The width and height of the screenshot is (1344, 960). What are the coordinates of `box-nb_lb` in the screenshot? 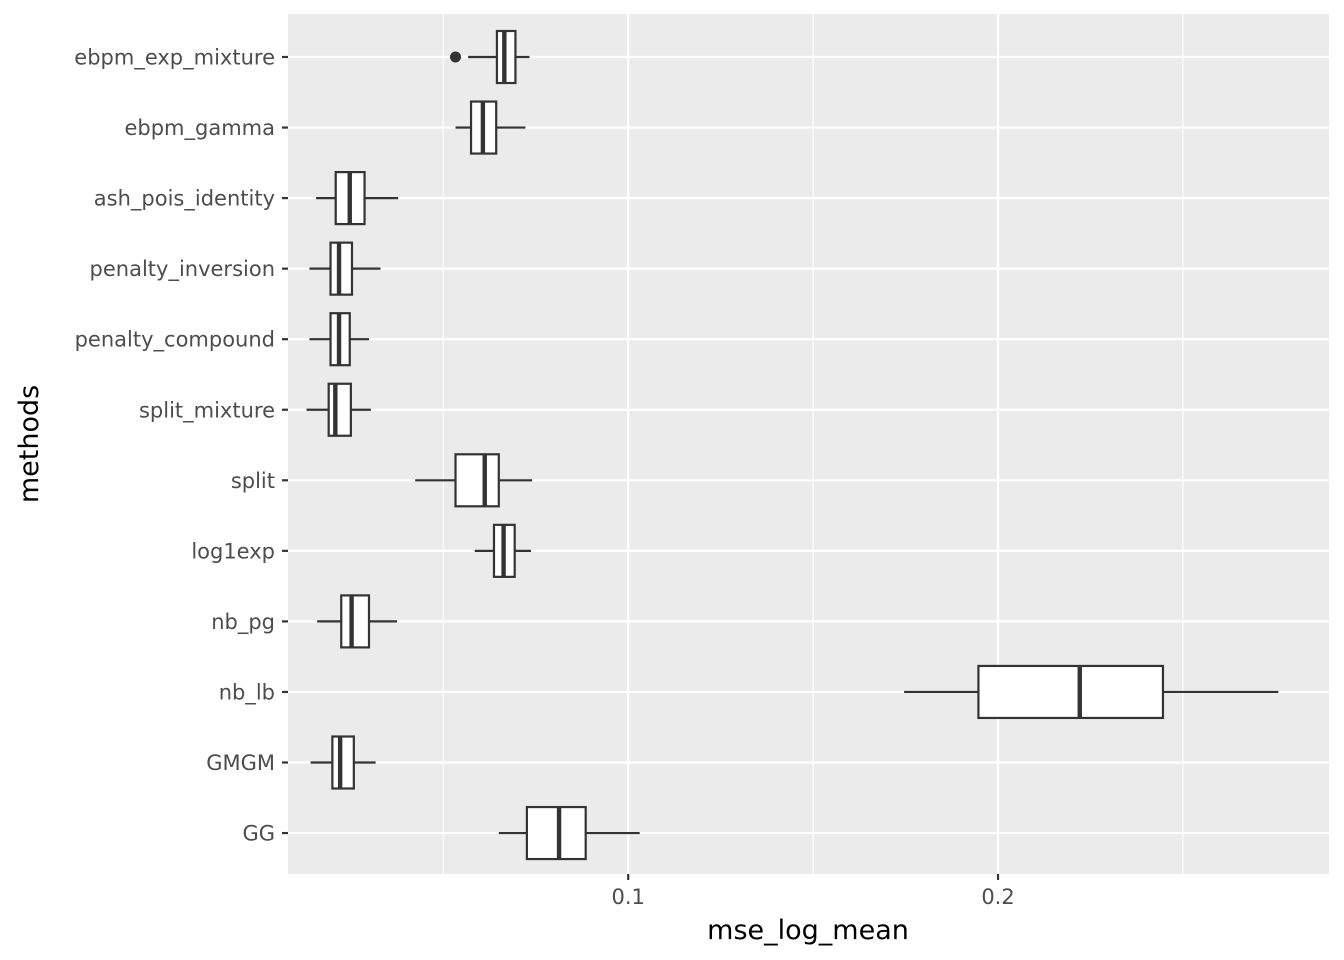 It's located at (1091, 692).